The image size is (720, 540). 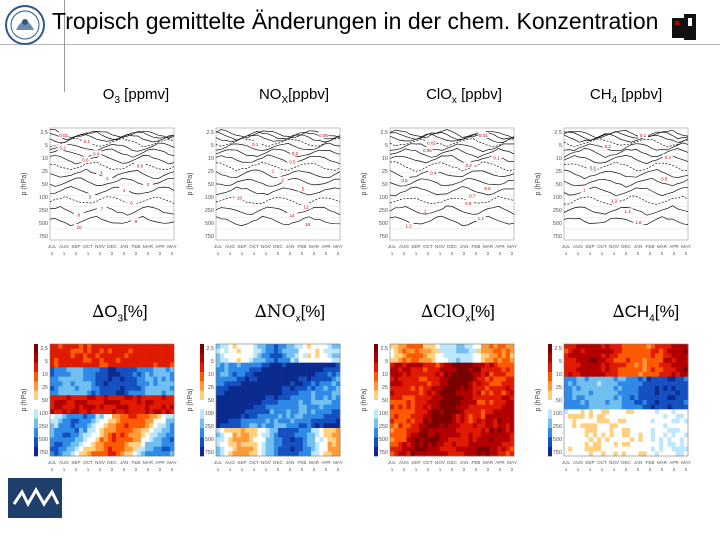 I want to click on x-tick-label: SEP, so click(x=589, y=462).